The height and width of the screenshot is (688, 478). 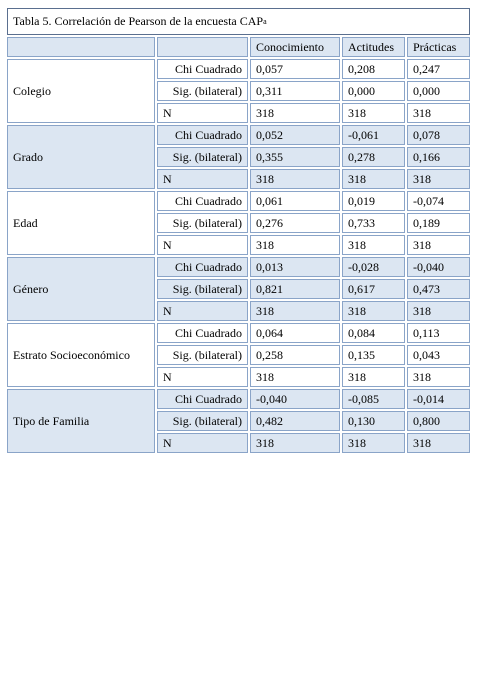 What do you see at coordinates (438, 399) in the screenshot?
I see `value-cell: -0,014` at bounding box center [438, 399].